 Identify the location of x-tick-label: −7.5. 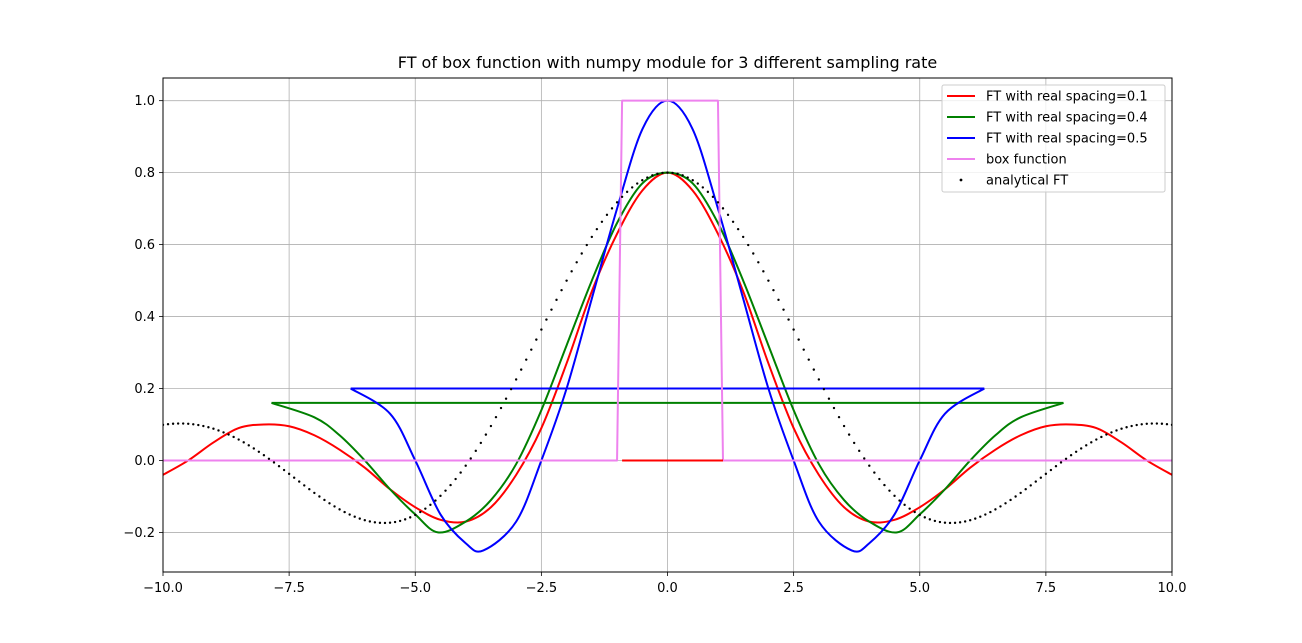
(289, 588).